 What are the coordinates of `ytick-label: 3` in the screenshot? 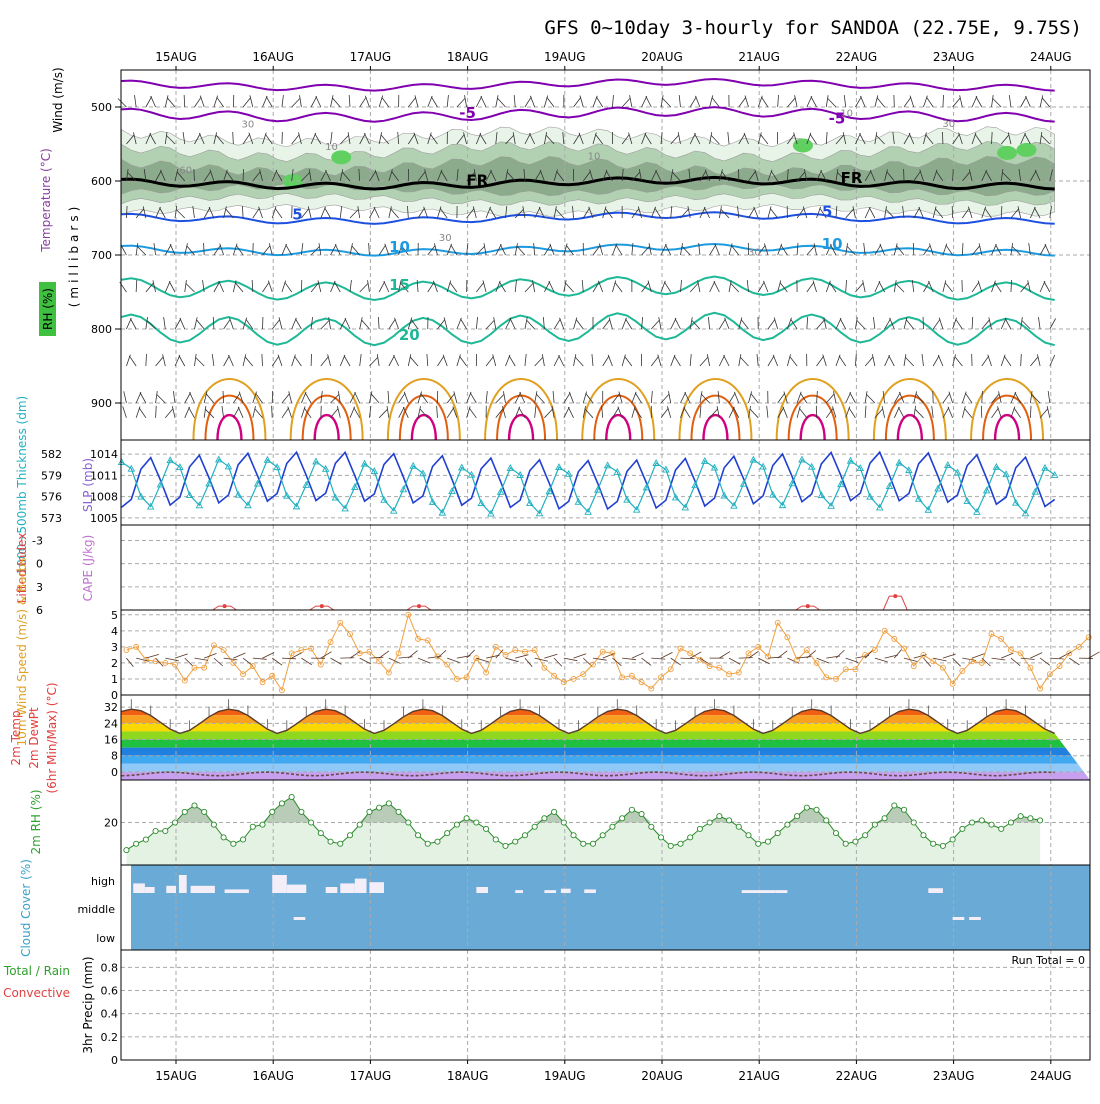 It's located at (114, 647).